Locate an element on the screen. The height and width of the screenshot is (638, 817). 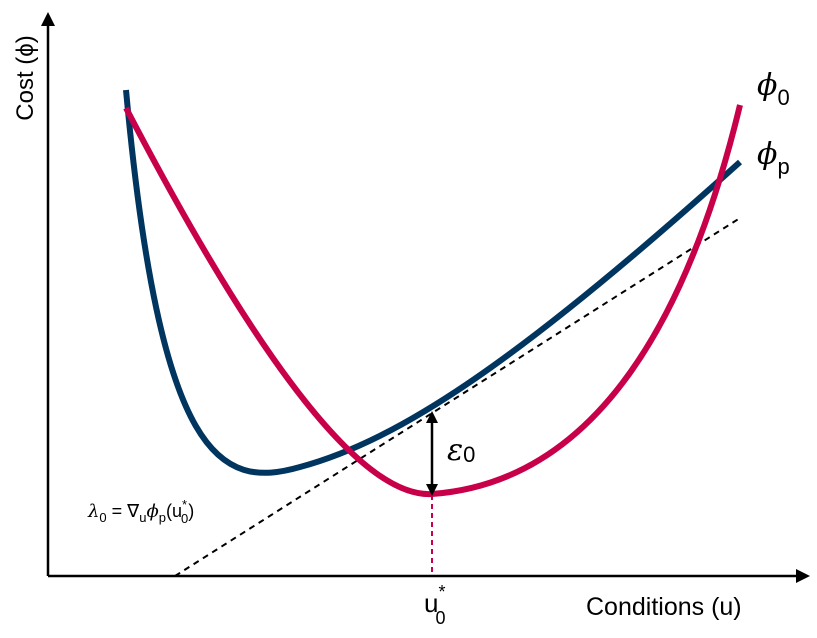
gap-label: ε0 is located at coordinates (461, 450).